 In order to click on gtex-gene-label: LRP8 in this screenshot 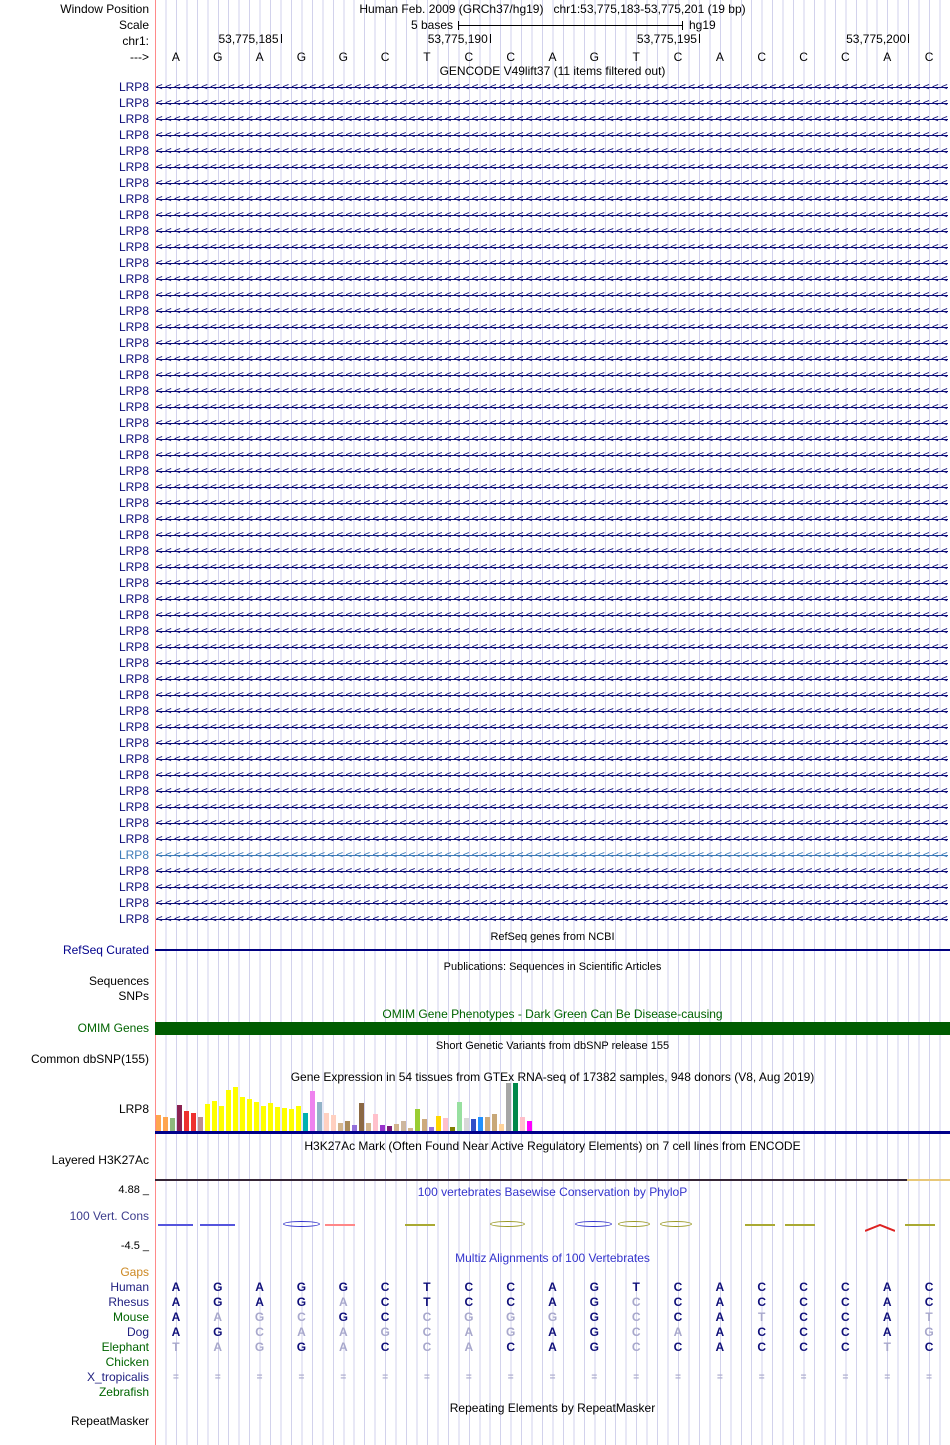, I will do `click(133, 1109)`.